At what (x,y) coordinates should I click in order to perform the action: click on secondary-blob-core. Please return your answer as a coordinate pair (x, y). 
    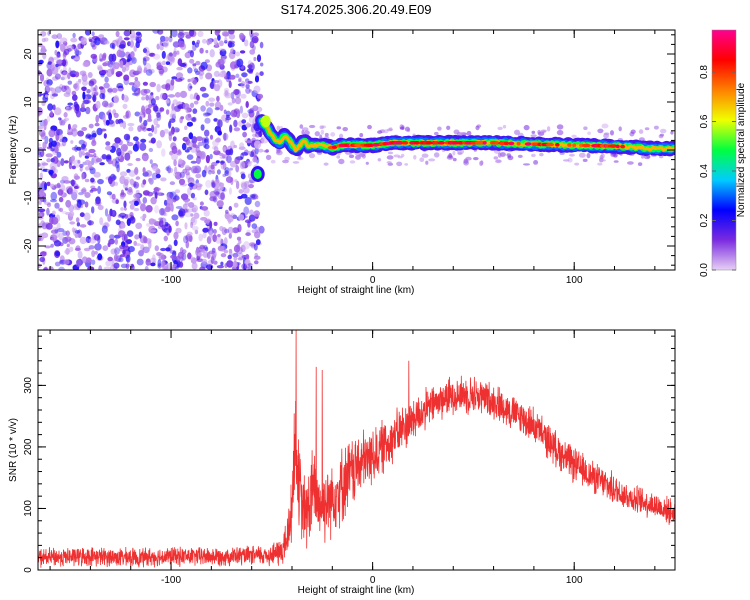
    Looking at the image, I should click on (257, 174).